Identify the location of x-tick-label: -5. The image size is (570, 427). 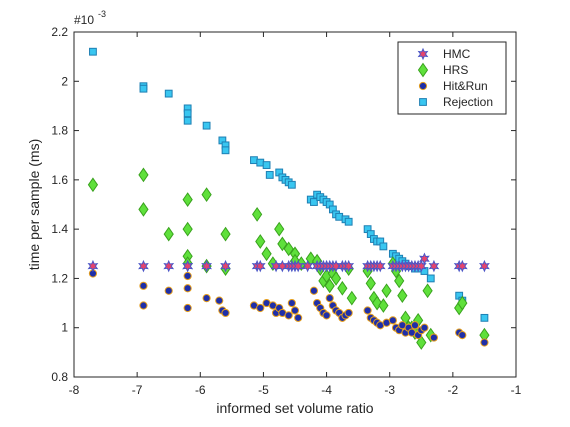
(263, 390).